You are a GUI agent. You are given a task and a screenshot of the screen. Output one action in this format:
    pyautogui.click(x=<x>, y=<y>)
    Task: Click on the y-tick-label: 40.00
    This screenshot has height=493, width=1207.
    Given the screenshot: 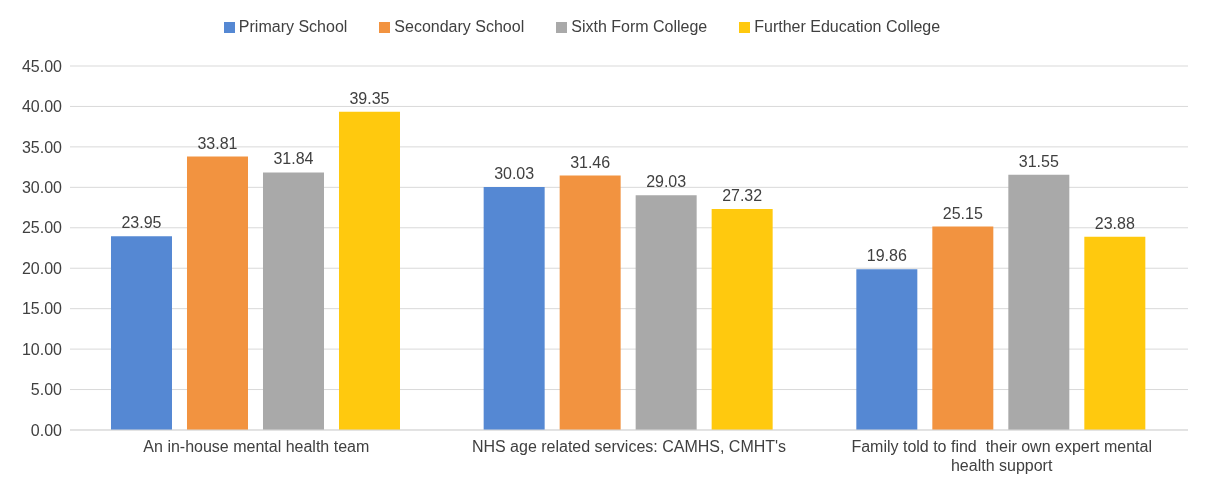 What is the action you would take?
    pyautogui.click(x=42, y=107)
    